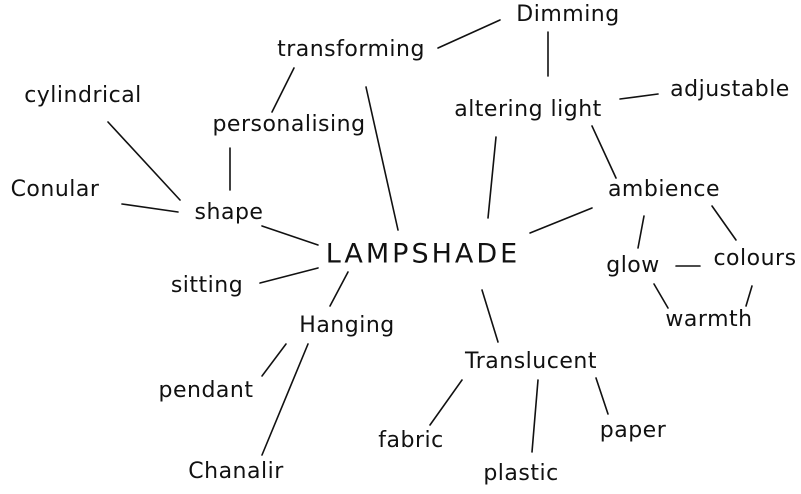 This screenshot has width=801, height=494. What do you see at coordinates (604, 152) in the screenshot?
I see `link-altering-light-ambience` at bounding box center [604, 152].